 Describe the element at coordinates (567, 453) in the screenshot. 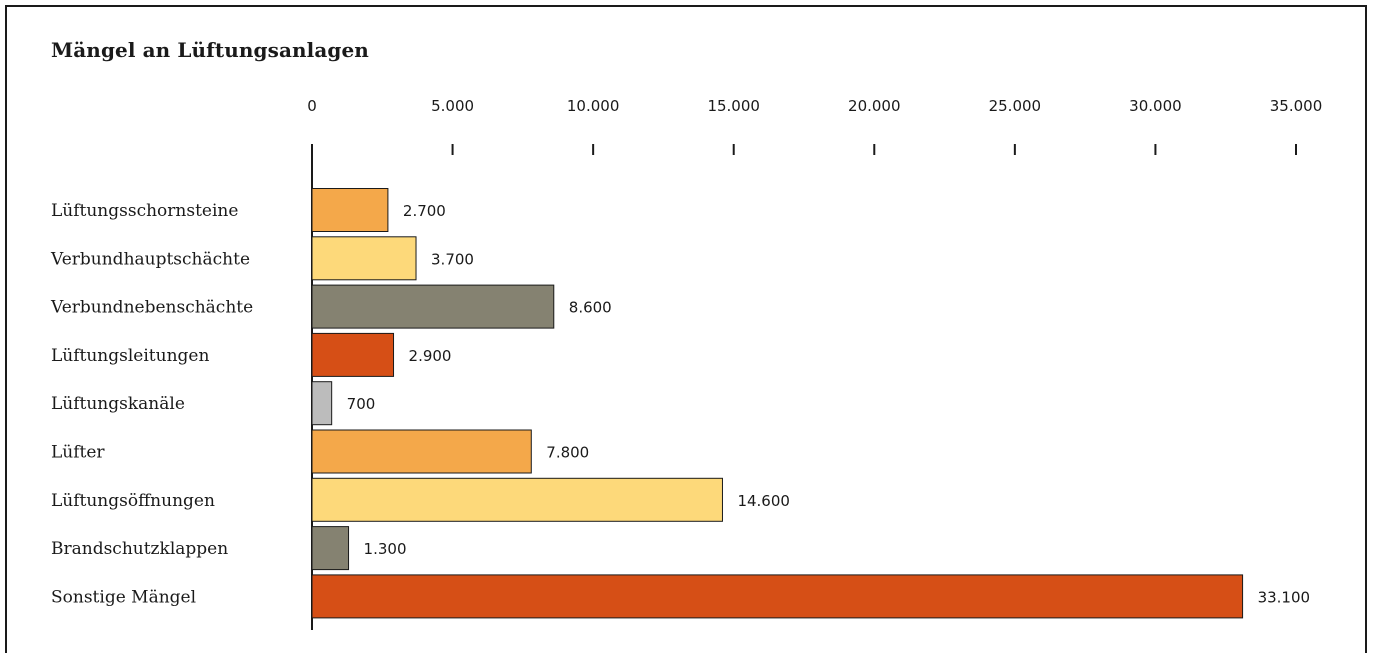

I see `value-label: 7.800` at that location.